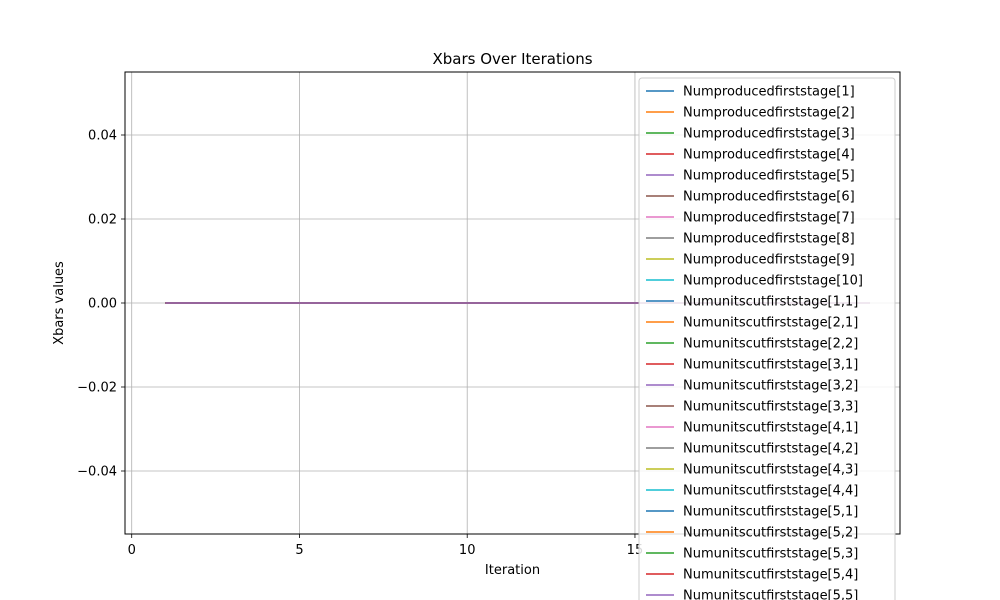 The height and width of the screenshot is (600, 1000). I want to click on legend-label: Numproducedfirststage[9], so click(769, 260).